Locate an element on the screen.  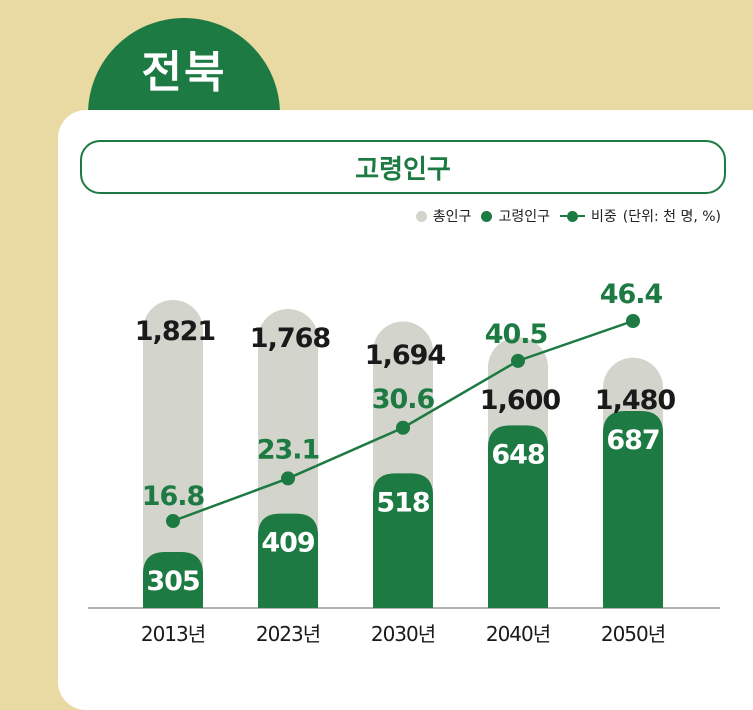
x-tick-label-1: 2023년 is located at coordinates (288, 634).